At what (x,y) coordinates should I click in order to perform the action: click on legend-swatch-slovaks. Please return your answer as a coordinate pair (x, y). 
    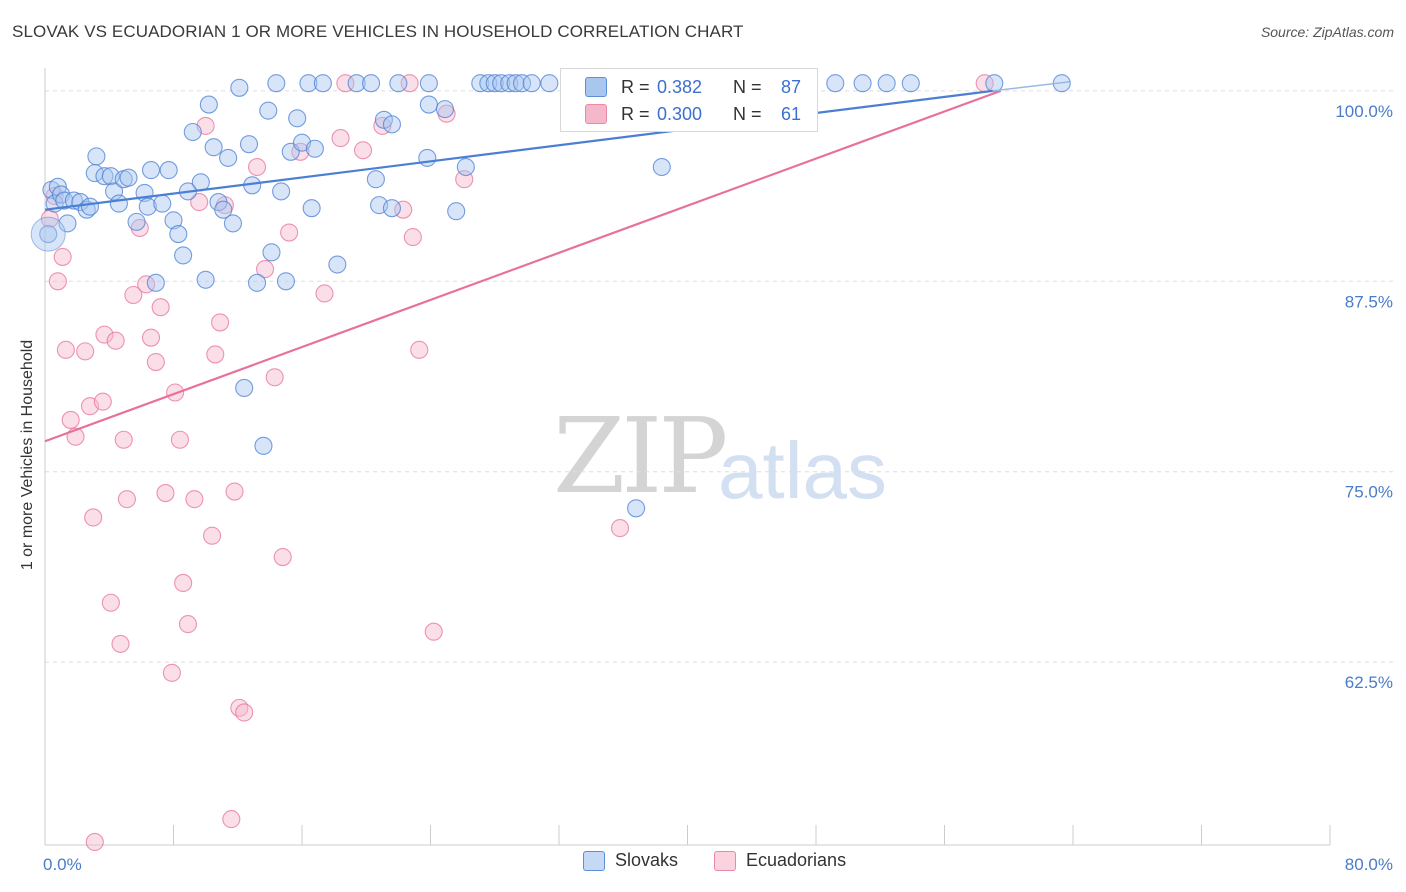
    Looking at the image, I should click on (594, 860).